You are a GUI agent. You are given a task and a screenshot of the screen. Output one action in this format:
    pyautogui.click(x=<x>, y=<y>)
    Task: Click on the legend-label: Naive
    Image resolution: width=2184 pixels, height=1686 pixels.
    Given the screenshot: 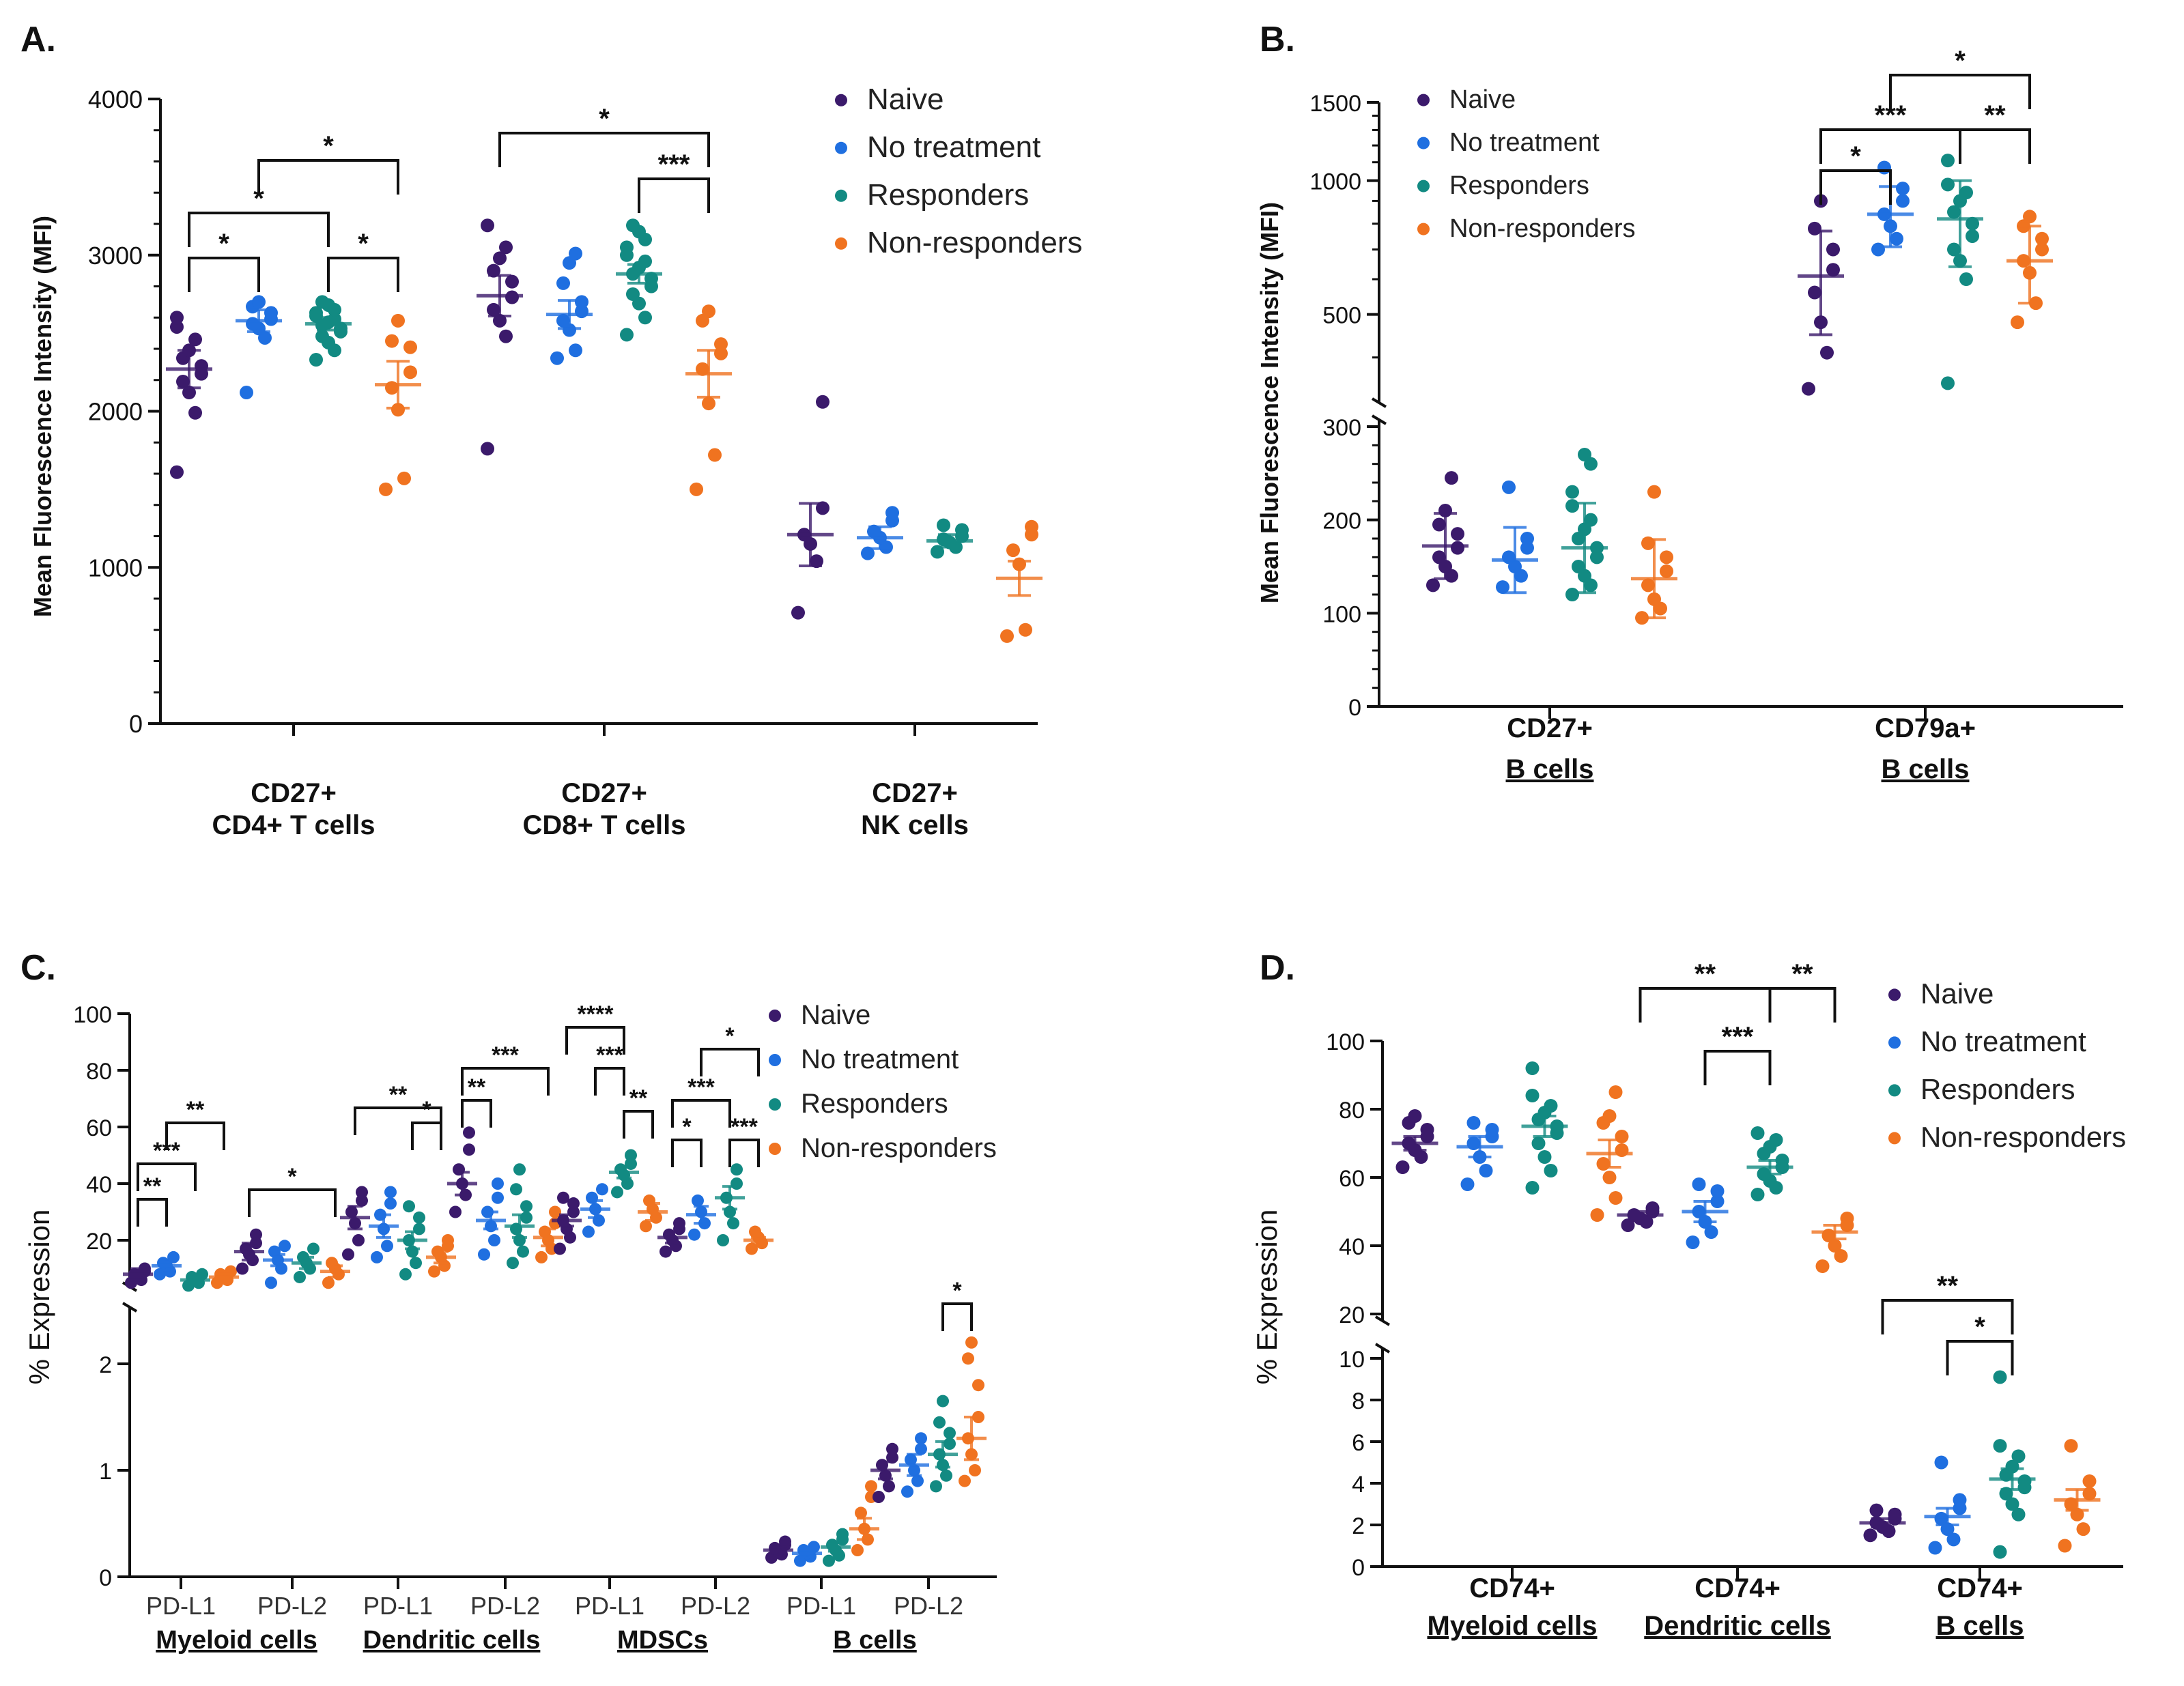 What is the action you would take?
    pyautogui.click(x=1957, y=993)
    